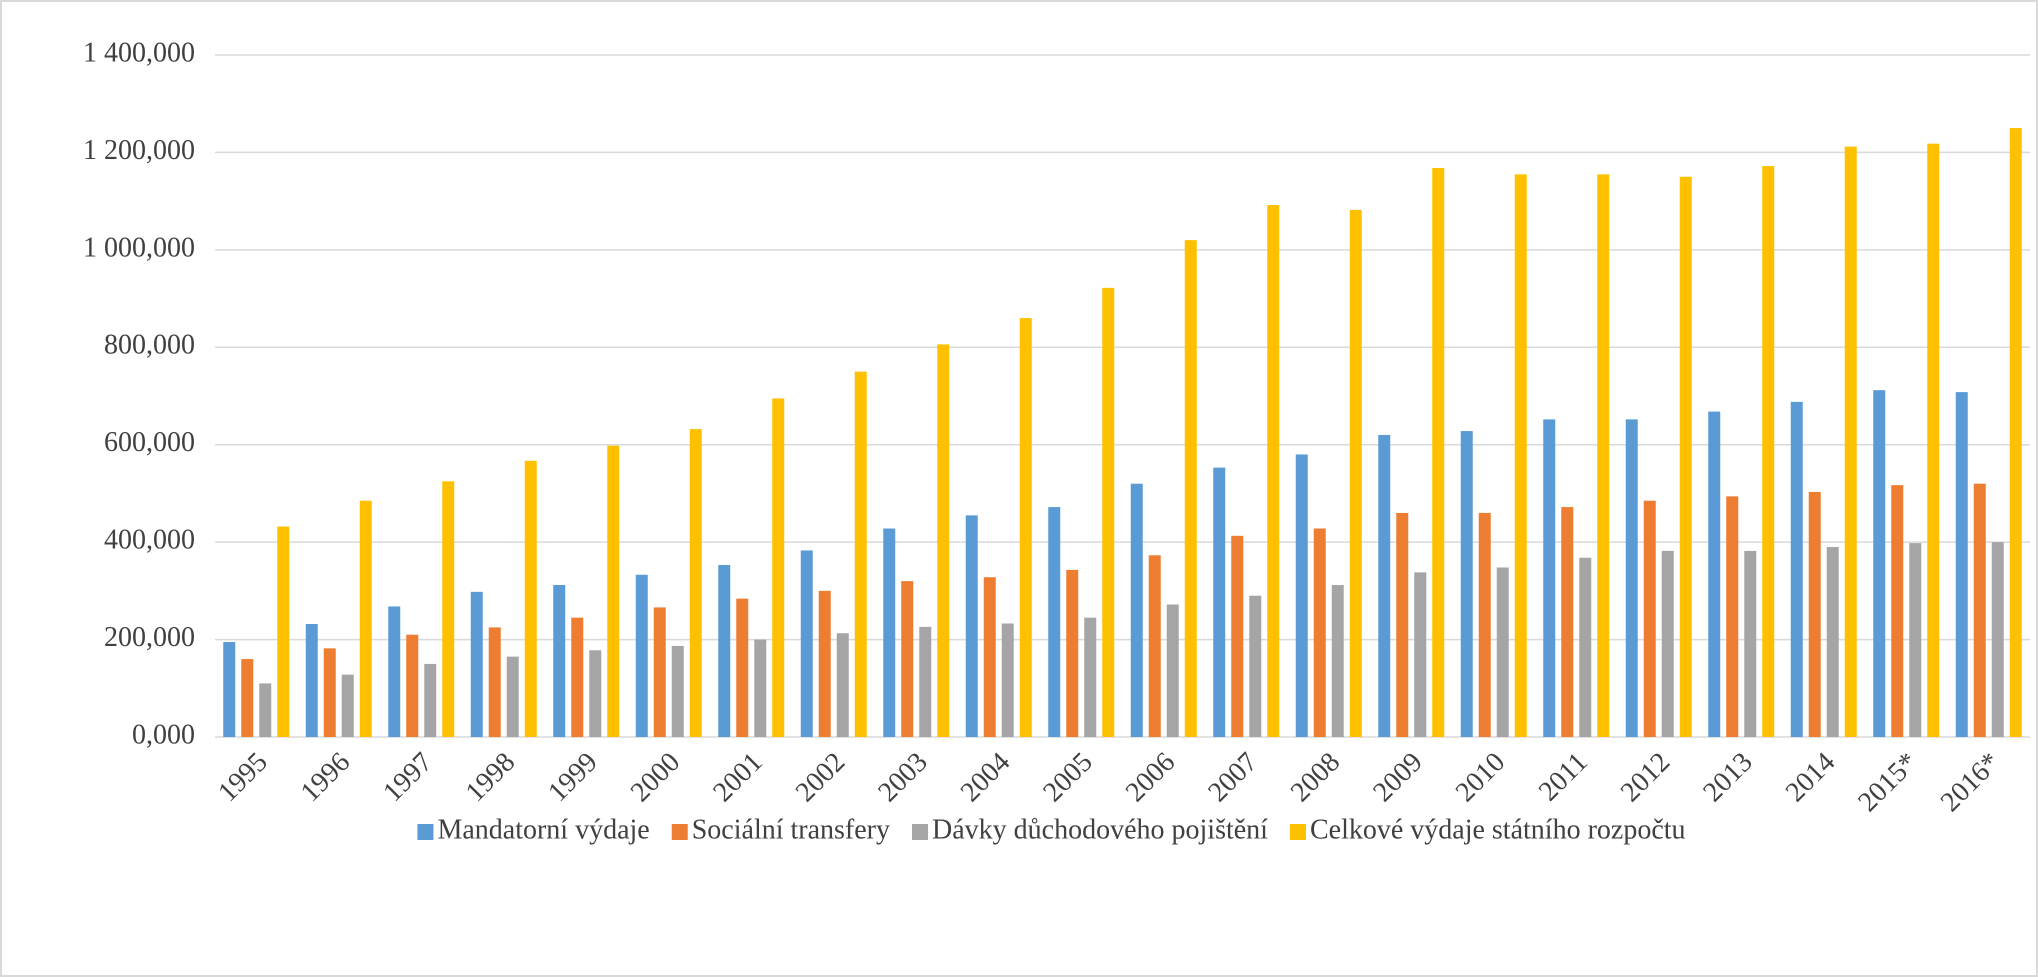 This screenshot has height=977, width=2038. Describe the element at coordinates (139, 247) in the screenshot. I see `y-tick-label: 1 000,000` at that location.